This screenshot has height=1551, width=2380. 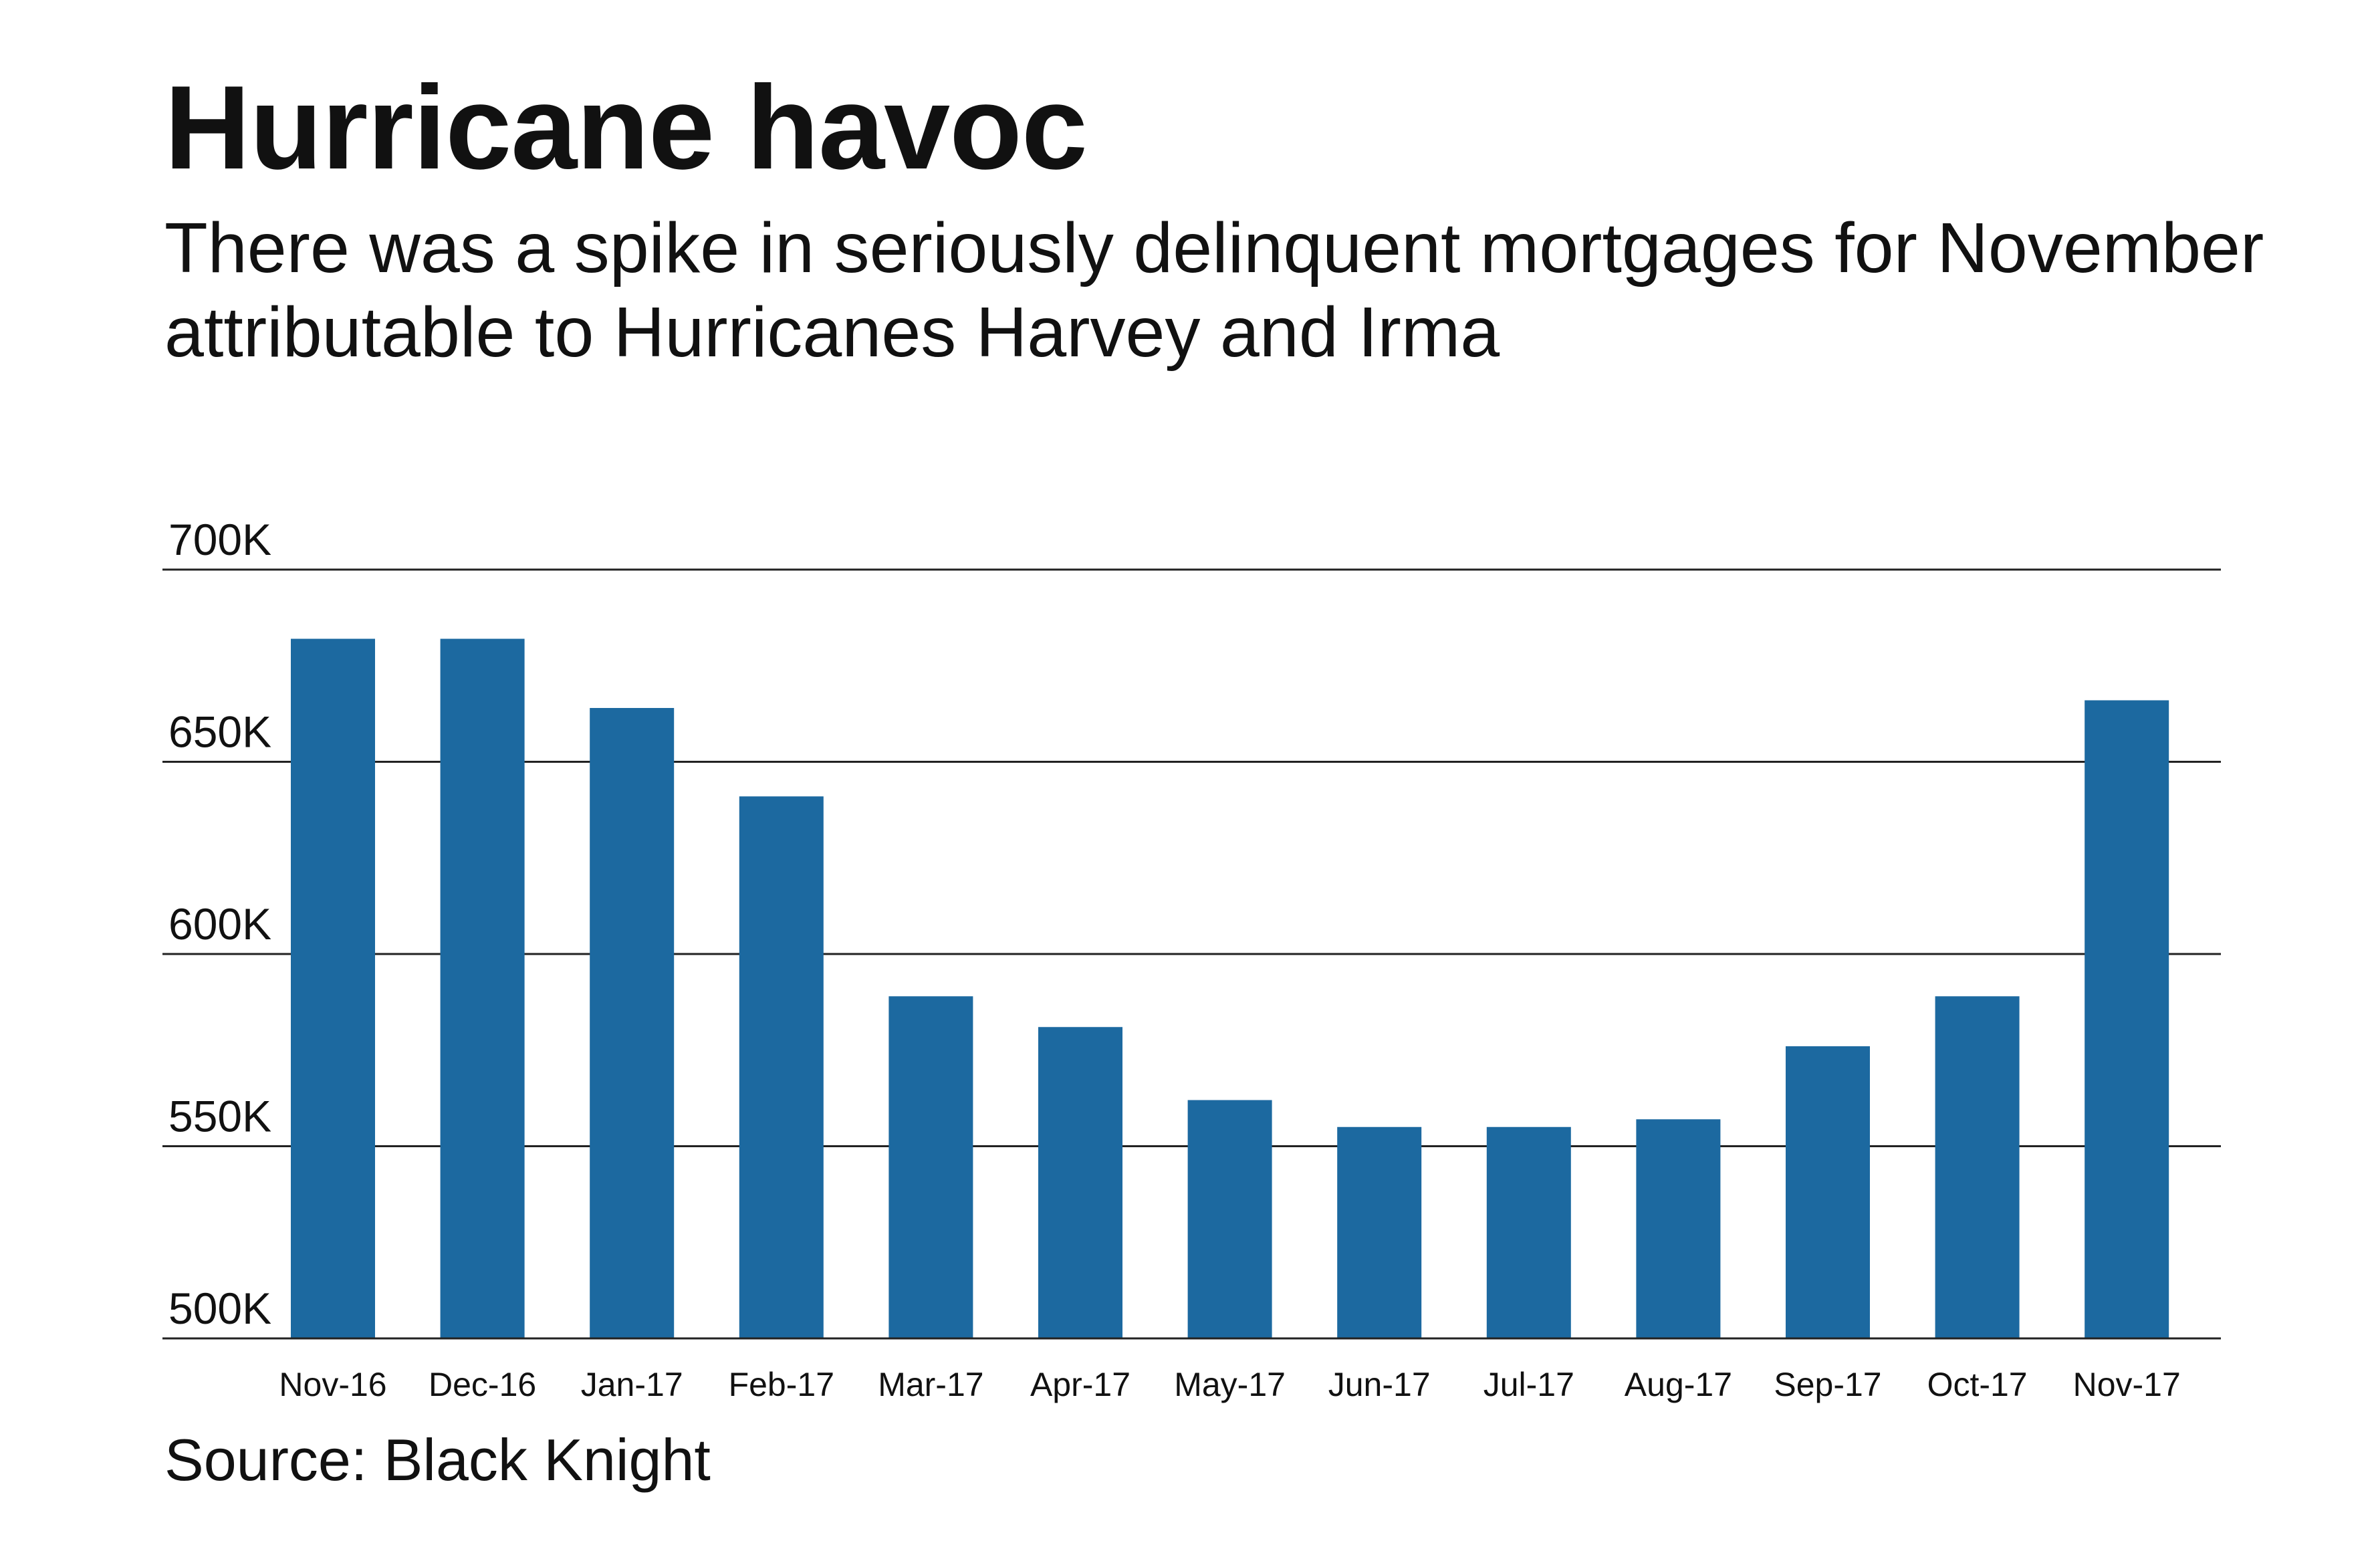 What do you see at coordinates (437, 1460) in the screenshot?
I see `source-note: Source: Black Knight` at bounding box center [437, 1460].